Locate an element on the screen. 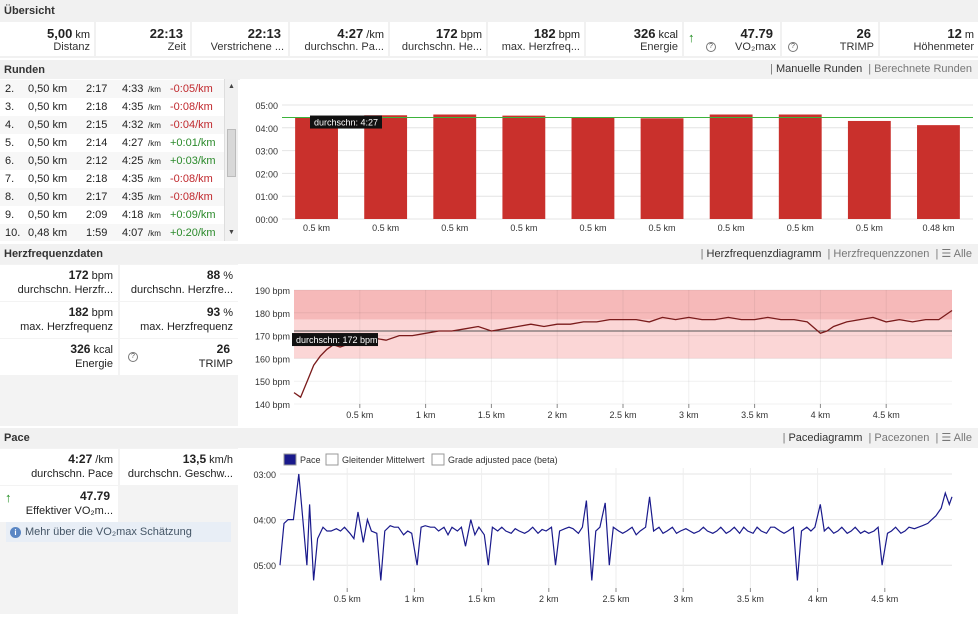  overview-value: 5,00 km is located at coordinates (68, 33).